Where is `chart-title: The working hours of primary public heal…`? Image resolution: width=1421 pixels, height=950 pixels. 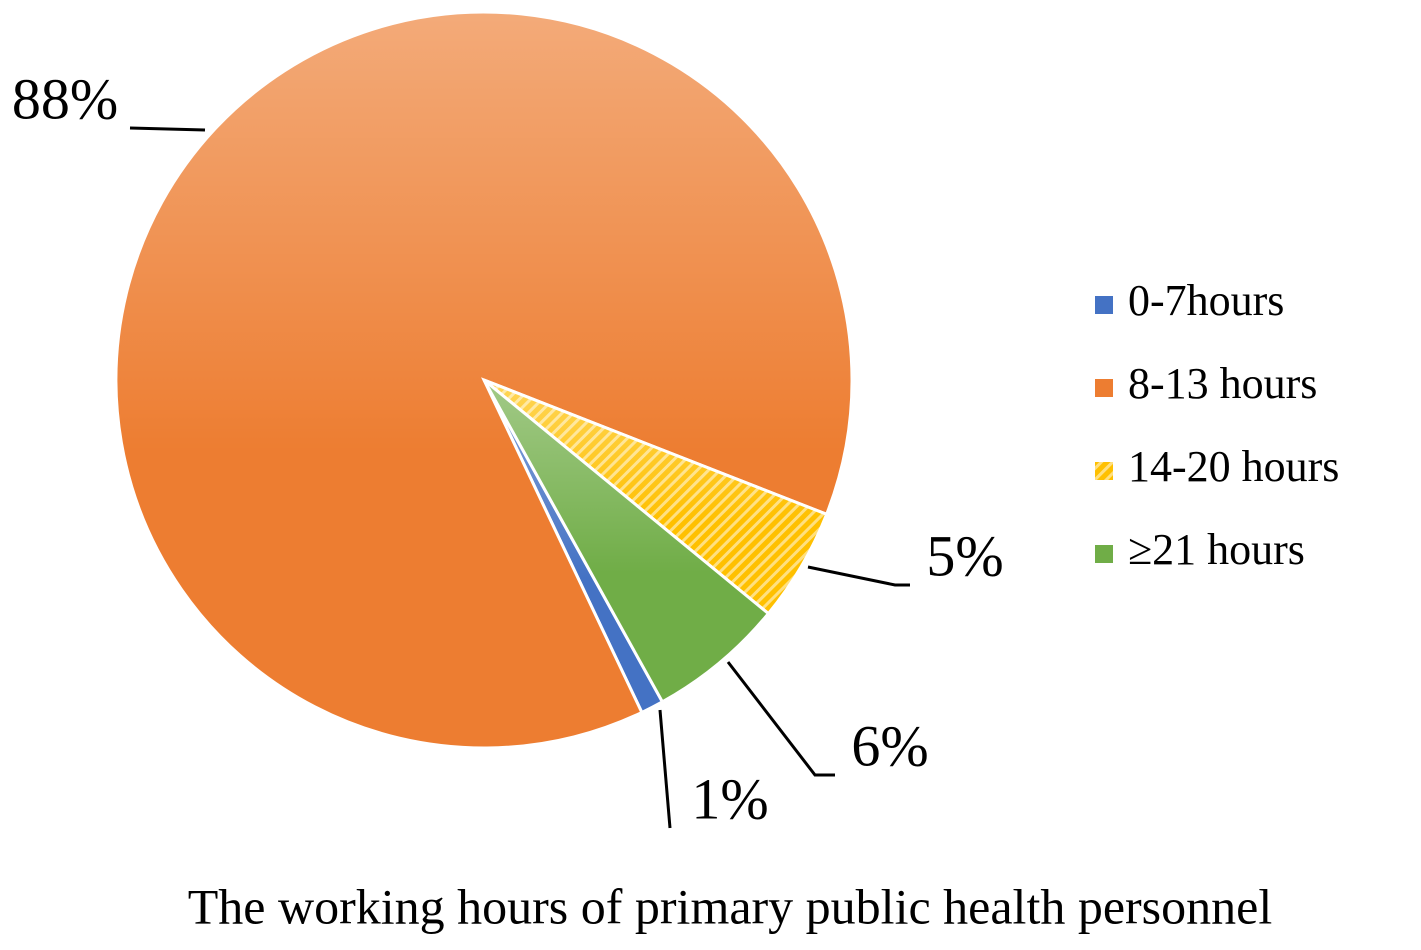
chart-title: The working hours of primary public heal… is located at coordinates (730, 906).